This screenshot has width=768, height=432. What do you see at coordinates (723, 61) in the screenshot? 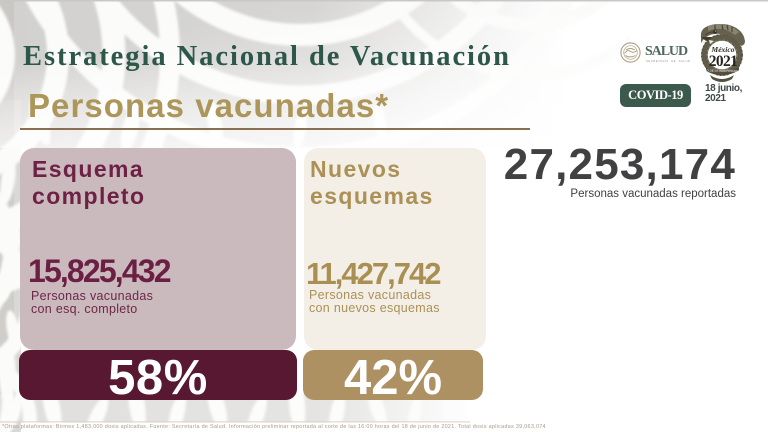
I see `svg-text: 2021` at bounding box center [723, 61].